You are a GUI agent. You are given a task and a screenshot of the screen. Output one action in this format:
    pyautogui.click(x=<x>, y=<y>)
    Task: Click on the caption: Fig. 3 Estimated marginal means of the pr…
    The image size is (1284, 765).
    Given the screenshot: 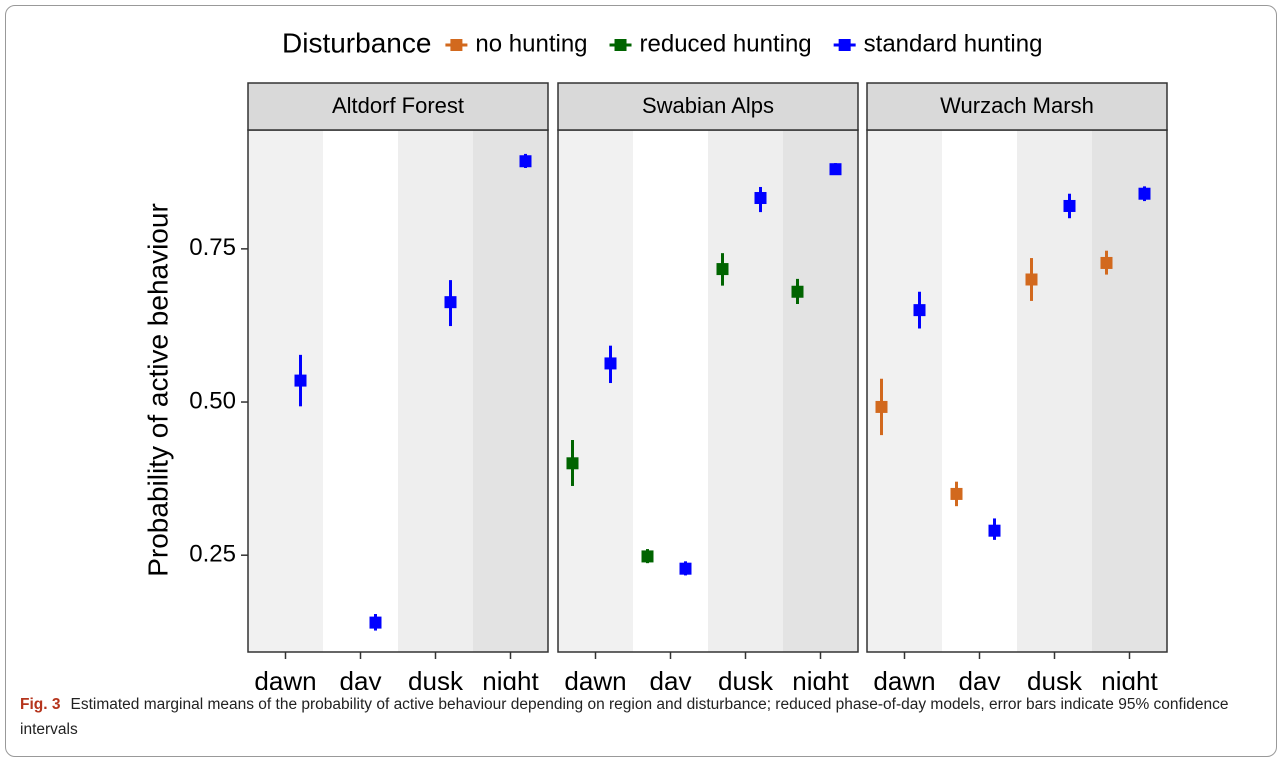 What is the action you would take?
    pyautogui.click(x=645, y=717)
    